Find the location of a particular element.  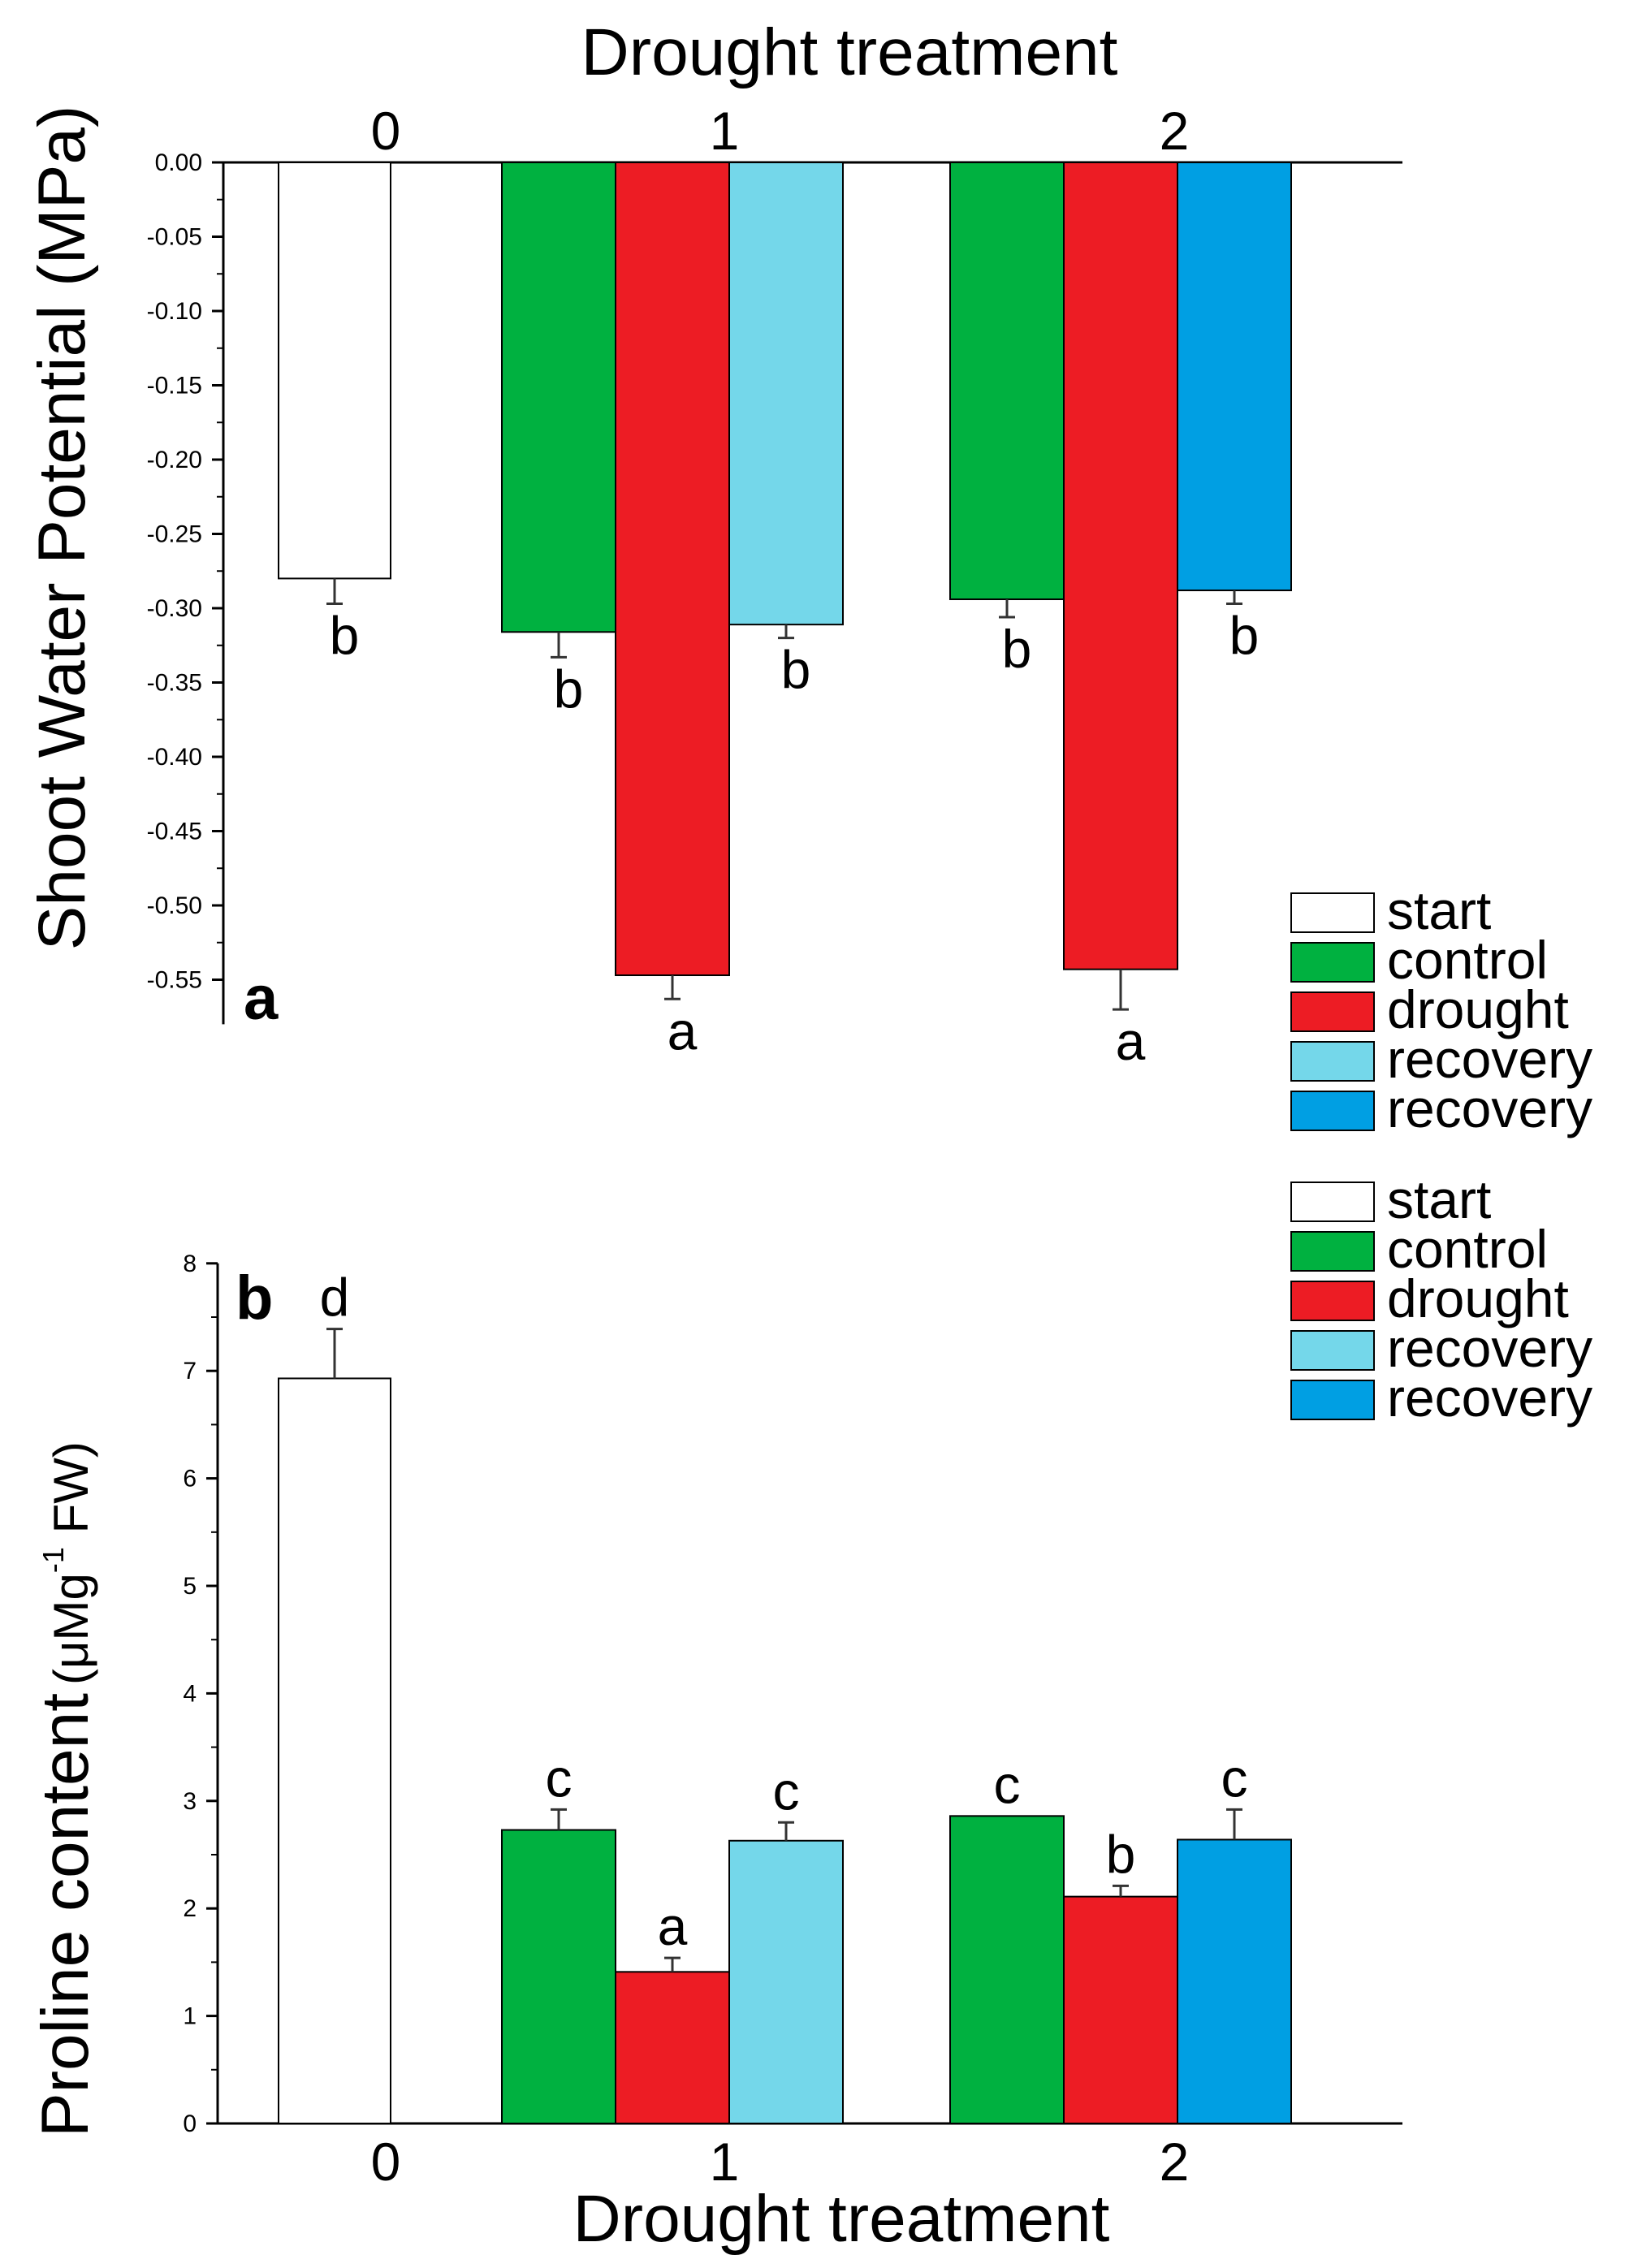

y-tick-label: 6 is located at coordinates (190, 1479).